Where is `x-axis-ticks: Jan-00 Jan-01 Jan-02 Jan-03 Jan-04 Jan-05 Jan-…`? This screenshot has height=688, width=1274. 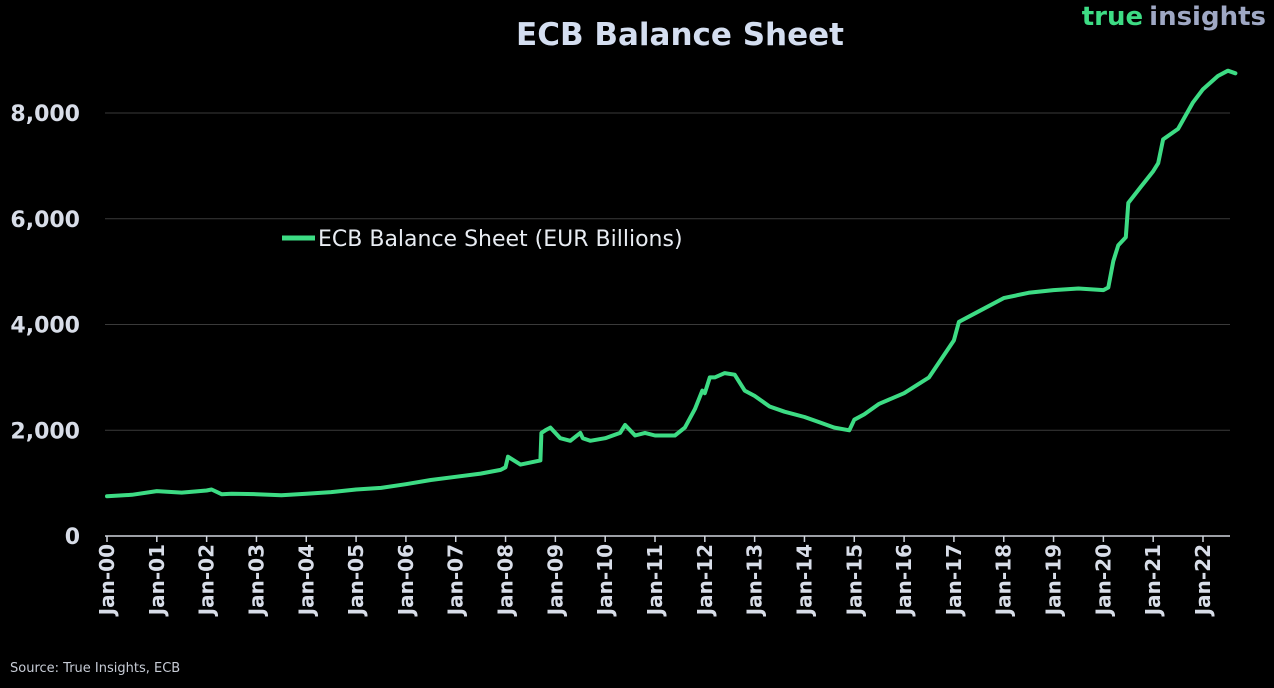
x-axis-ticks: Jan-00 Jan-01 Jan-02 Jan-03 Jan-04 Jan-05 Jan-… is located at coordinates (655, 576).